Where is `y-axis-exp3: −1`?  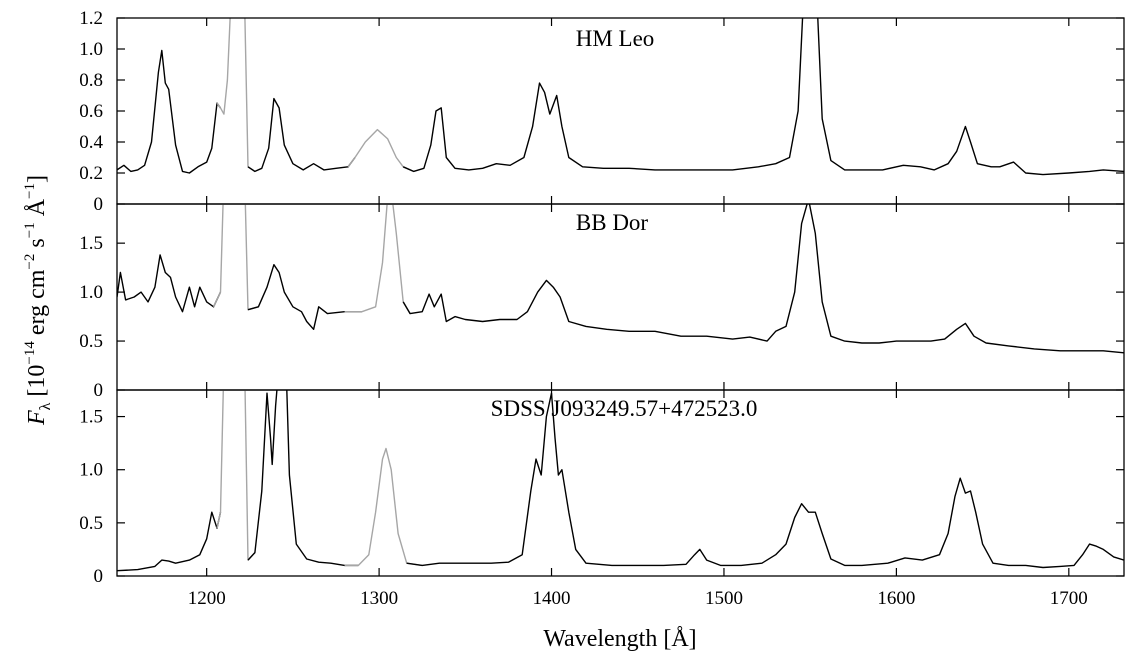
y-axis-exp3: −1 is located at coordinates (30, 230).